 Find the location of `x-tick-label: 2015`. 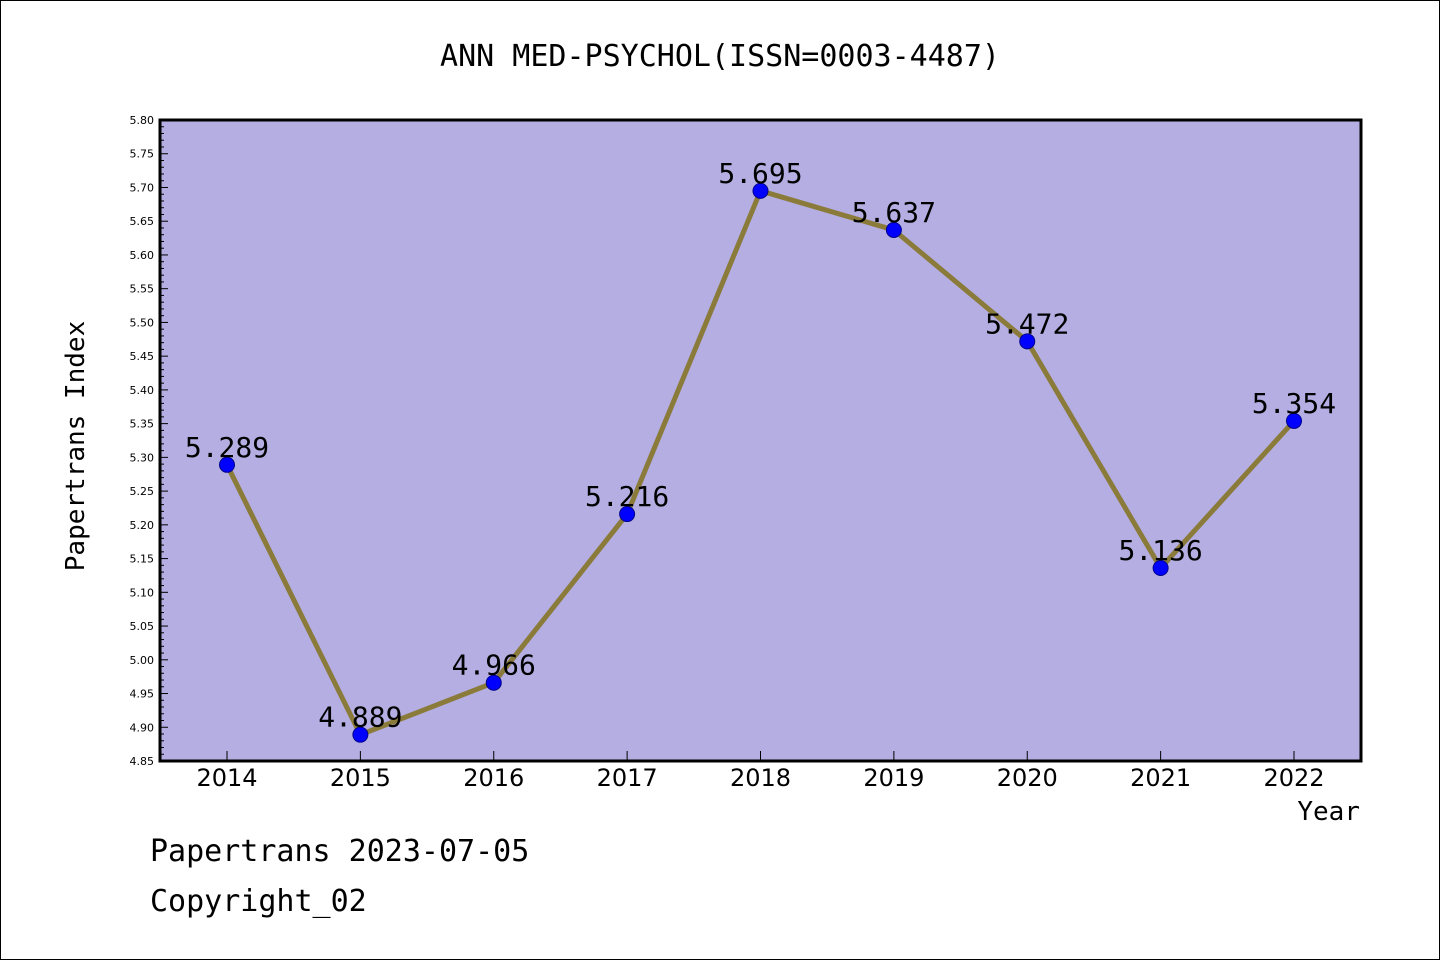

x-tick-label: 2015 is located at coordinates (360, 778).